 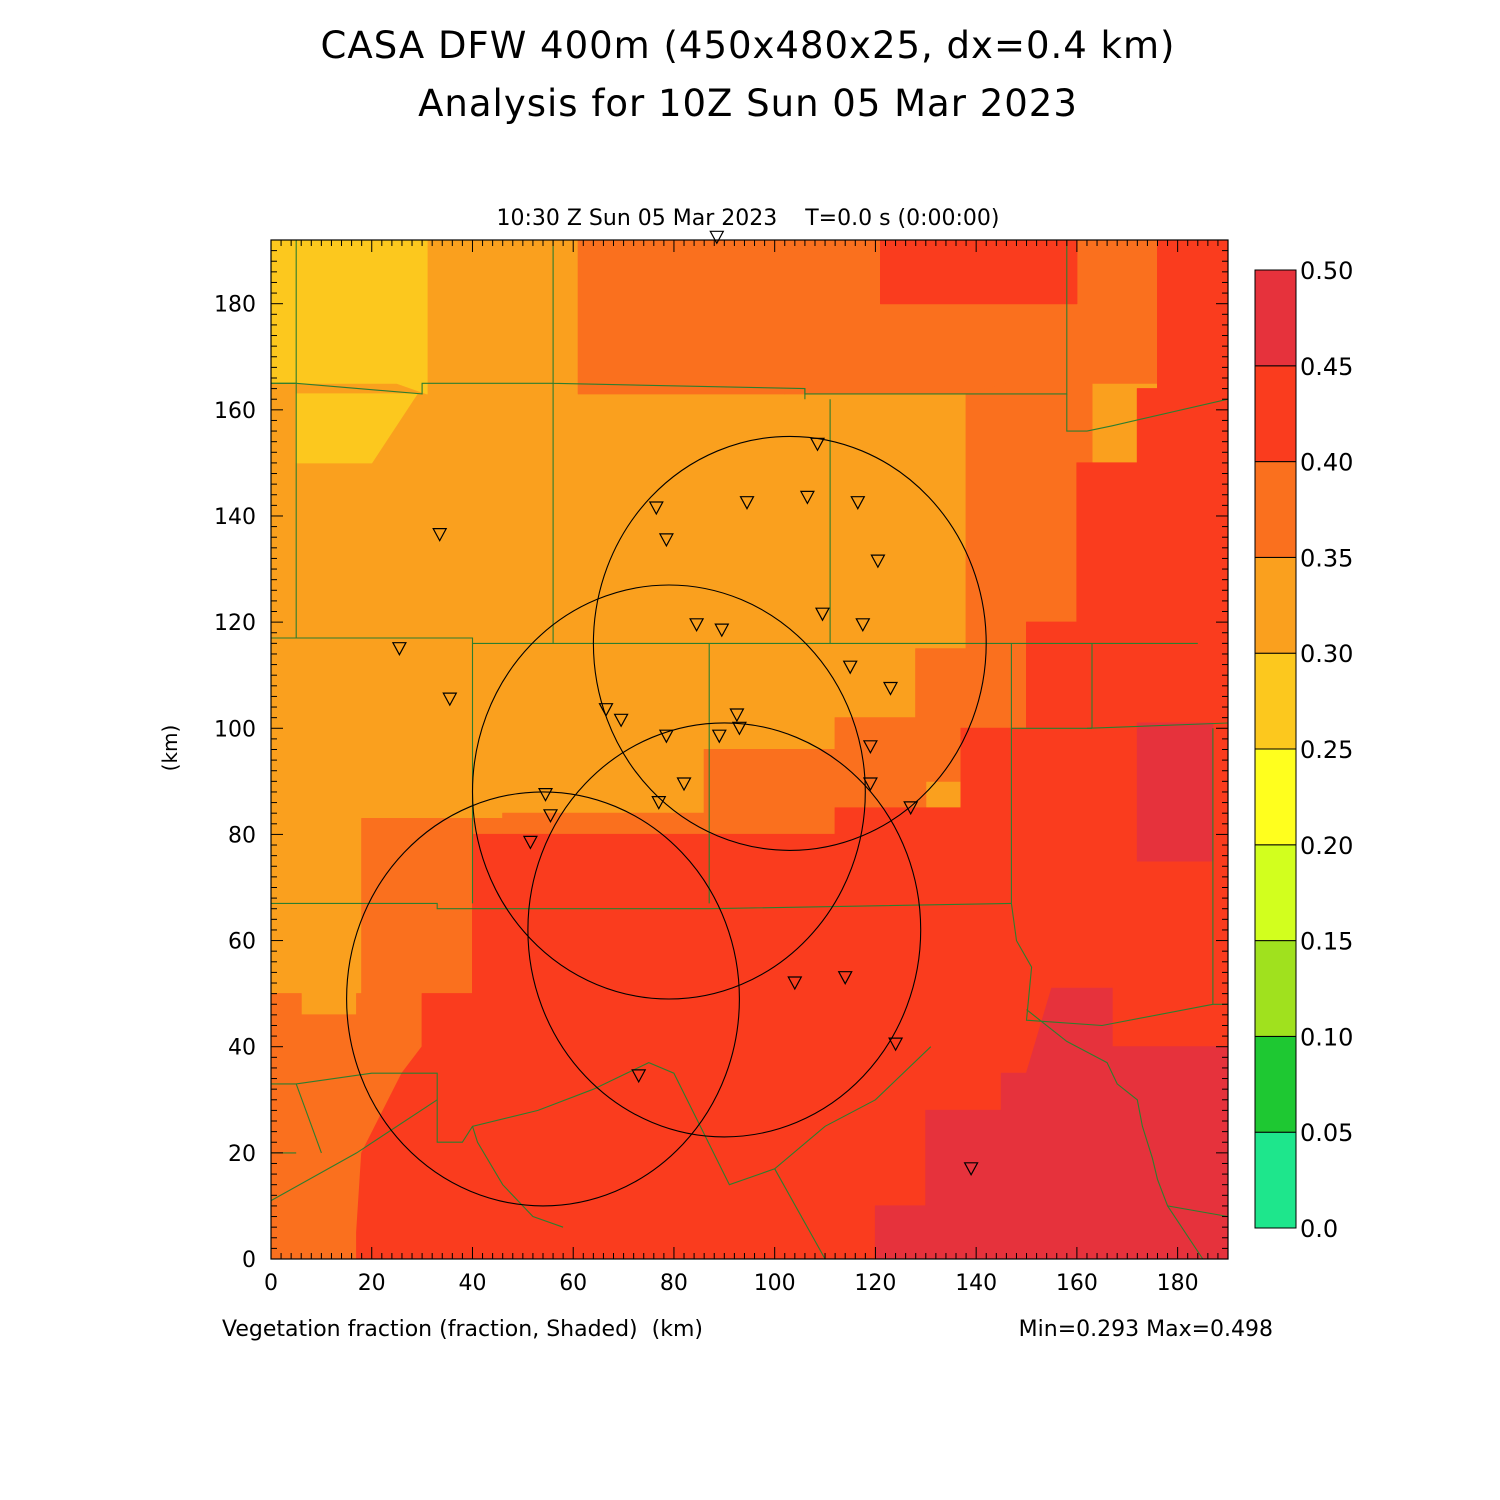 What do you see at coordinates (242, 1048) in the screenshot?
I see `y-tick-label: 40` at bounding box center [242, 1048].